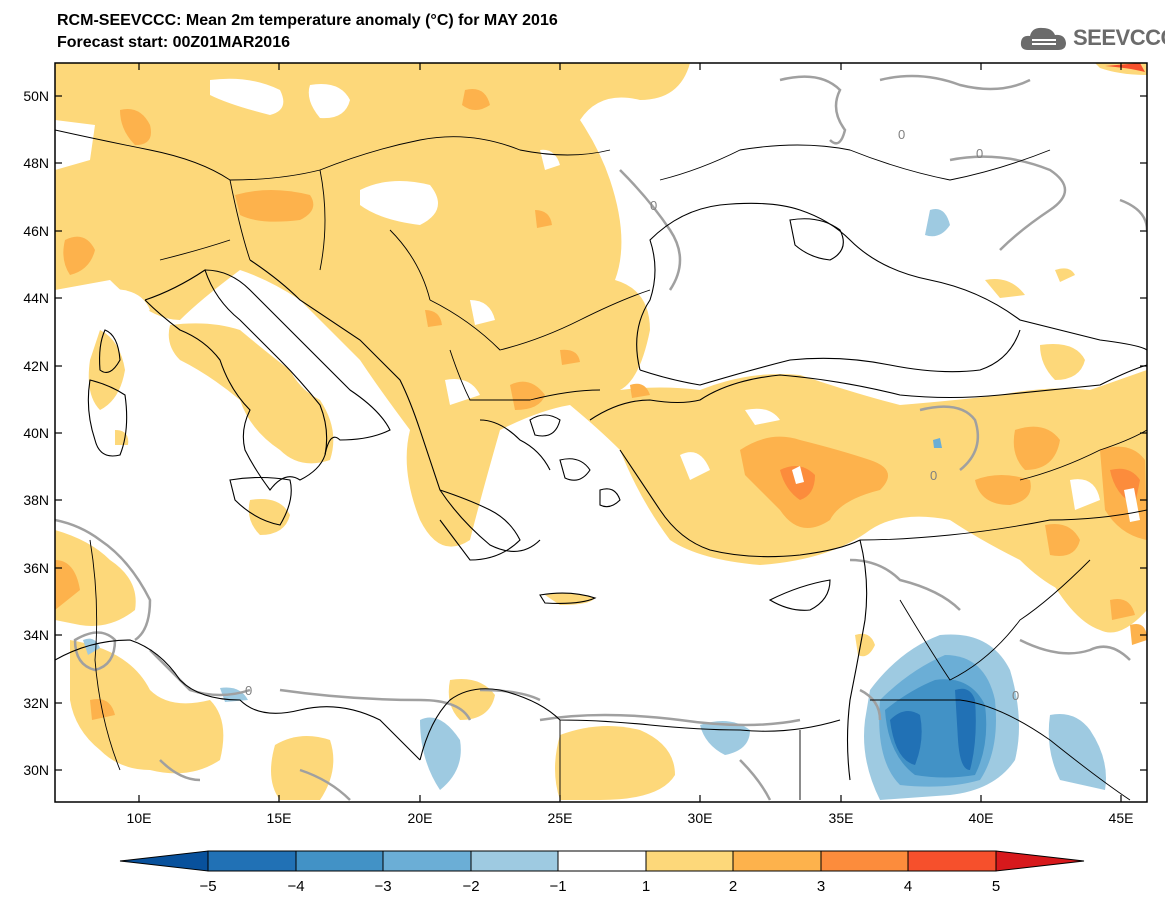 This screenshot has height=907, width=1165. What do you see at coordinates (630, 818) in the screenshot?
I see `lon-labels: 10E 15E 20E 25E 30E 35E 40E 45E` at bounding box center [630, 818].